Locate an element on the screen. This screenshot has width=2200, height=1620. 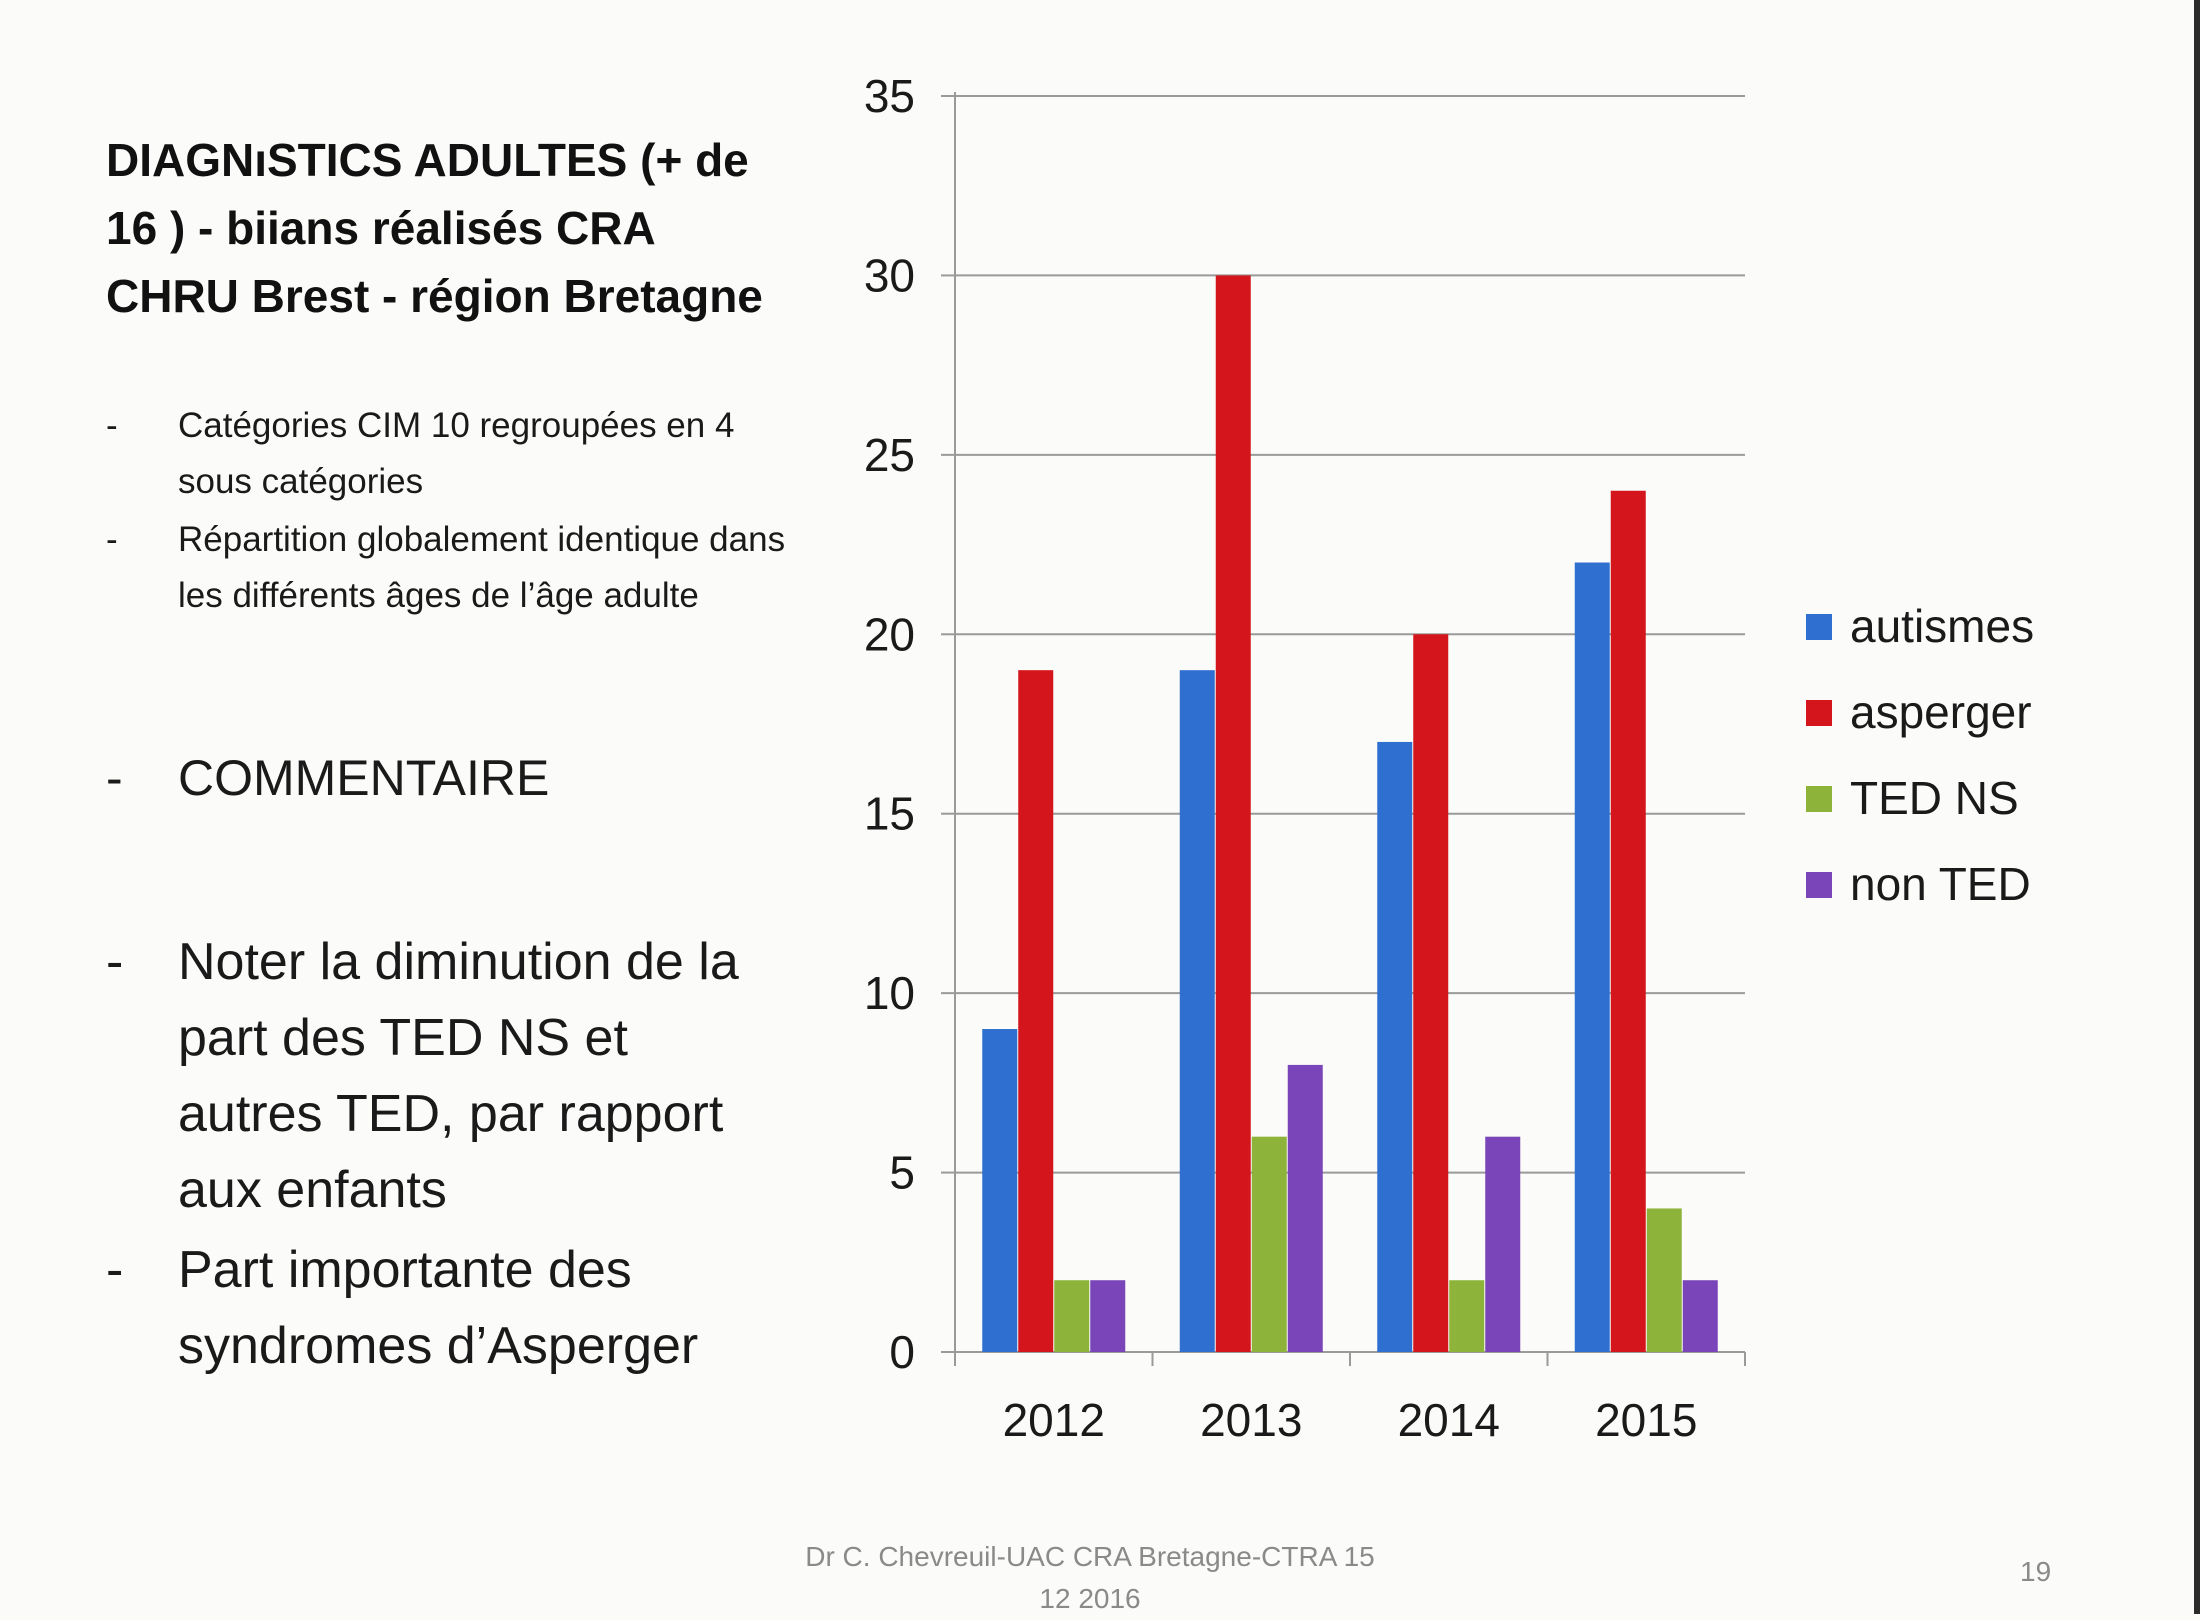
title-line: 16 ) - biians réalisés CRA is located at coordinates (381, 228).